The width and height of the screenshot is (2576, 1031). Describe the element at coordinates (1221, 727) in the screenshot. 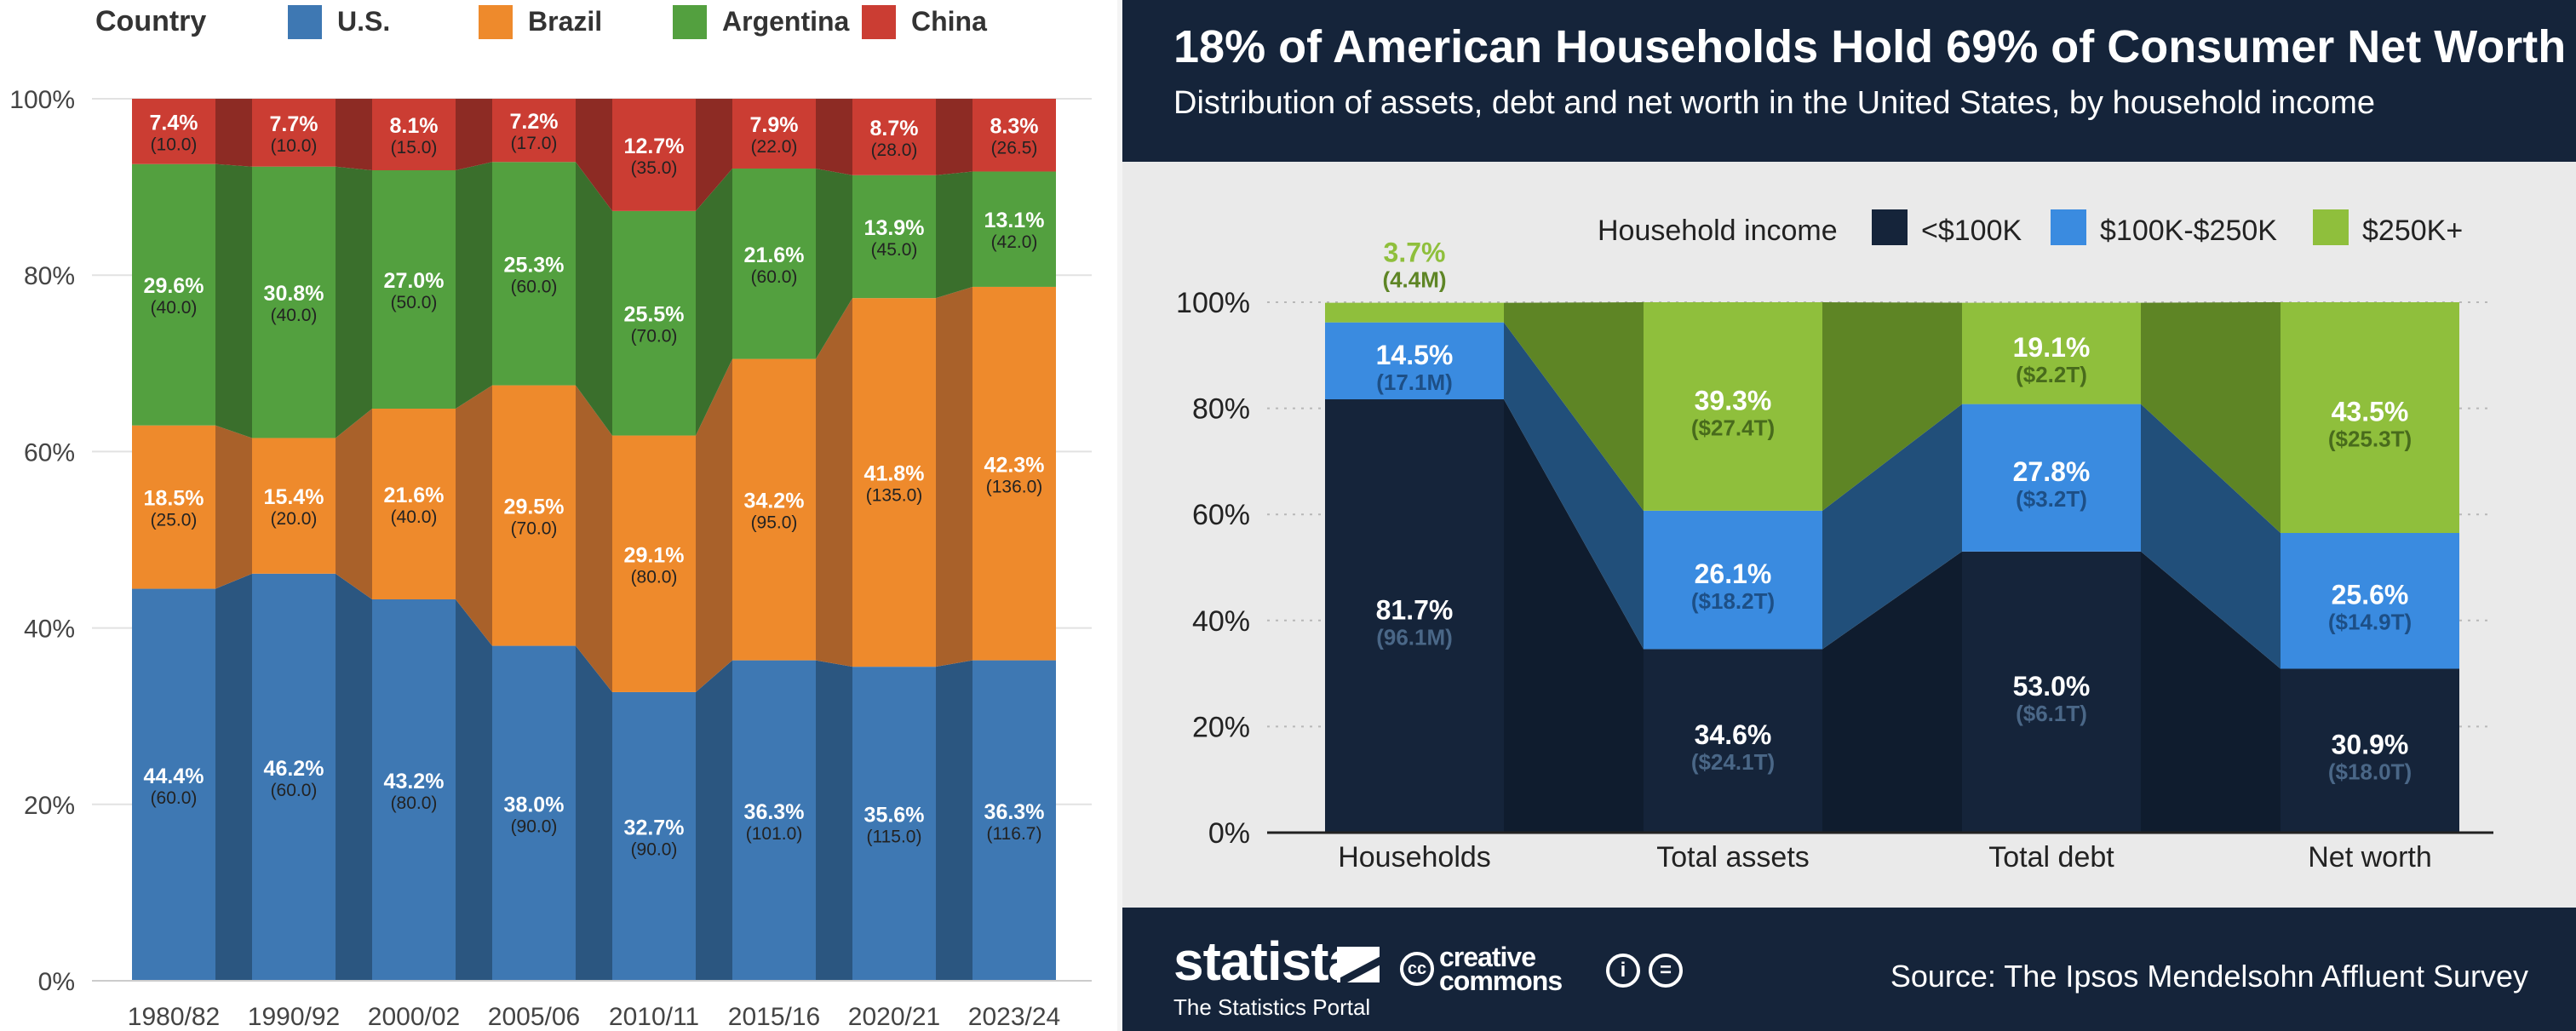

I see `y-tick-label-1: 20%` at that location.